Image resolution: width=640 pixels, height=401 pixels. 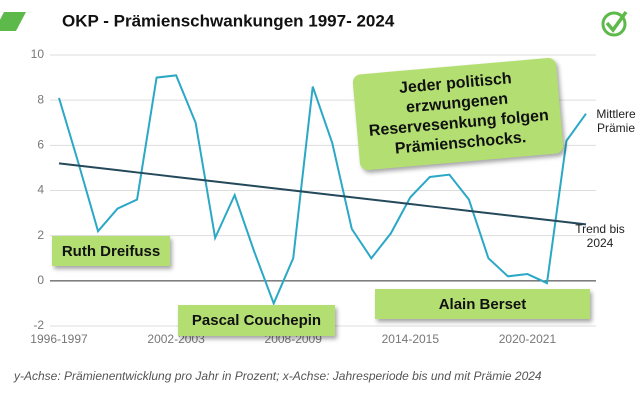 What do you see at coordinates (411, 339) in the screenshot?
I see `x-tick-label: 2014-2015` at bounding box center [411, 339].